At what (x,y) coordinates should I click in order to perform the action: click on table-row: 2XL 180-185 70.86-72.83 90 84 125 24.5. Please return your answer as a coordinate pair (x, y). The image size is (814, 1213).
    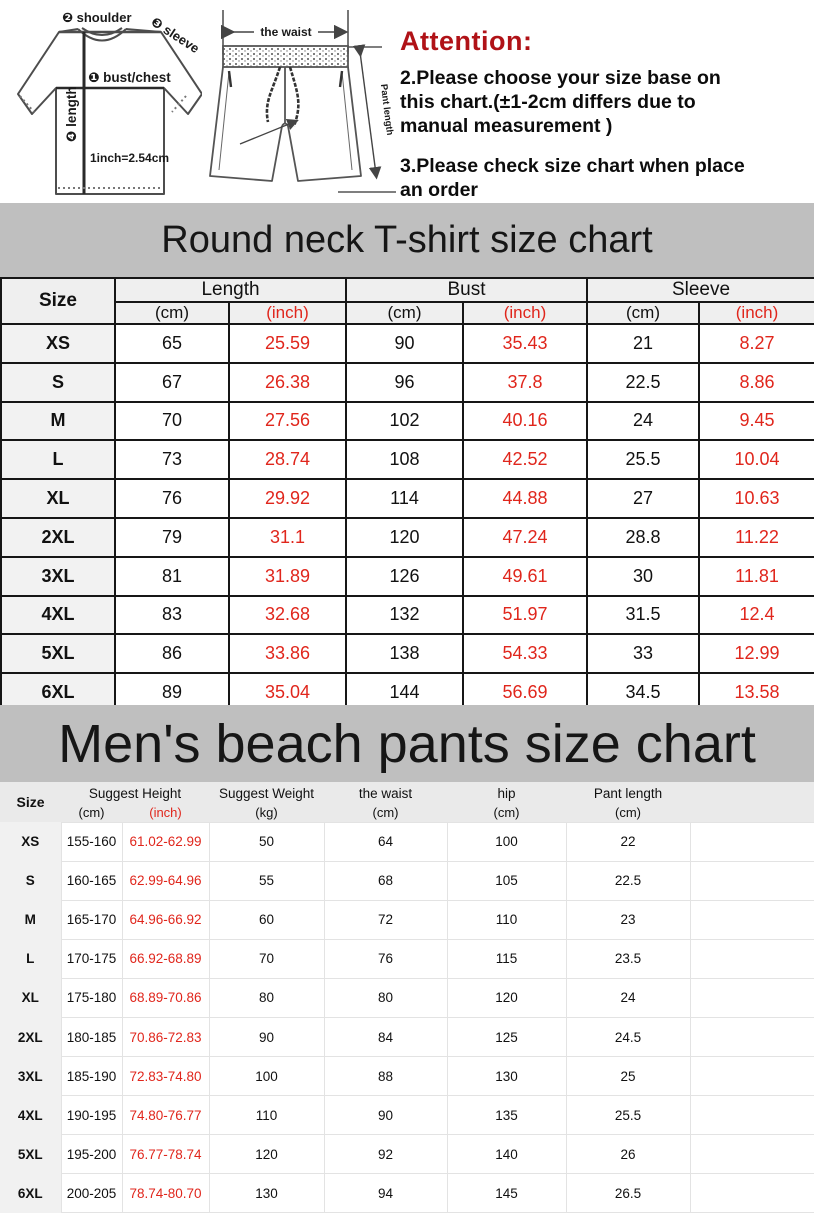
    Looking at the image, I should click on (407, 1037).